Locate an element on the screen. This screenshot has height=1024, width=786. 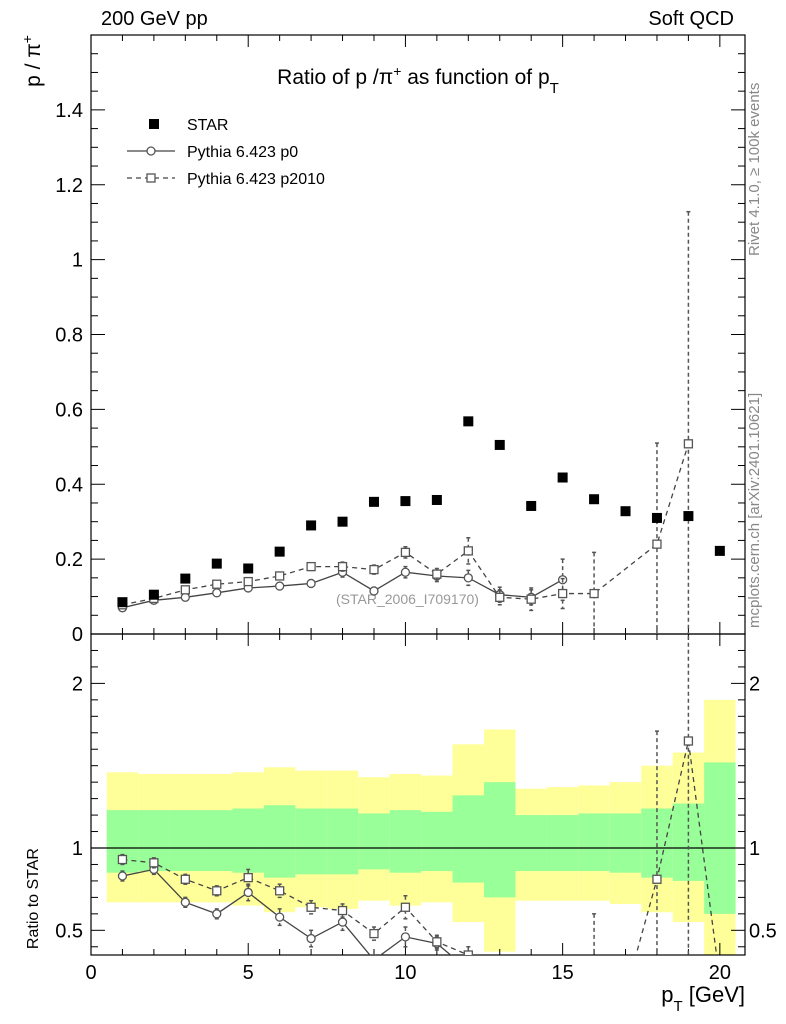
ratio-y-tick-label-right: 1 is located at coordinates (754, 849).